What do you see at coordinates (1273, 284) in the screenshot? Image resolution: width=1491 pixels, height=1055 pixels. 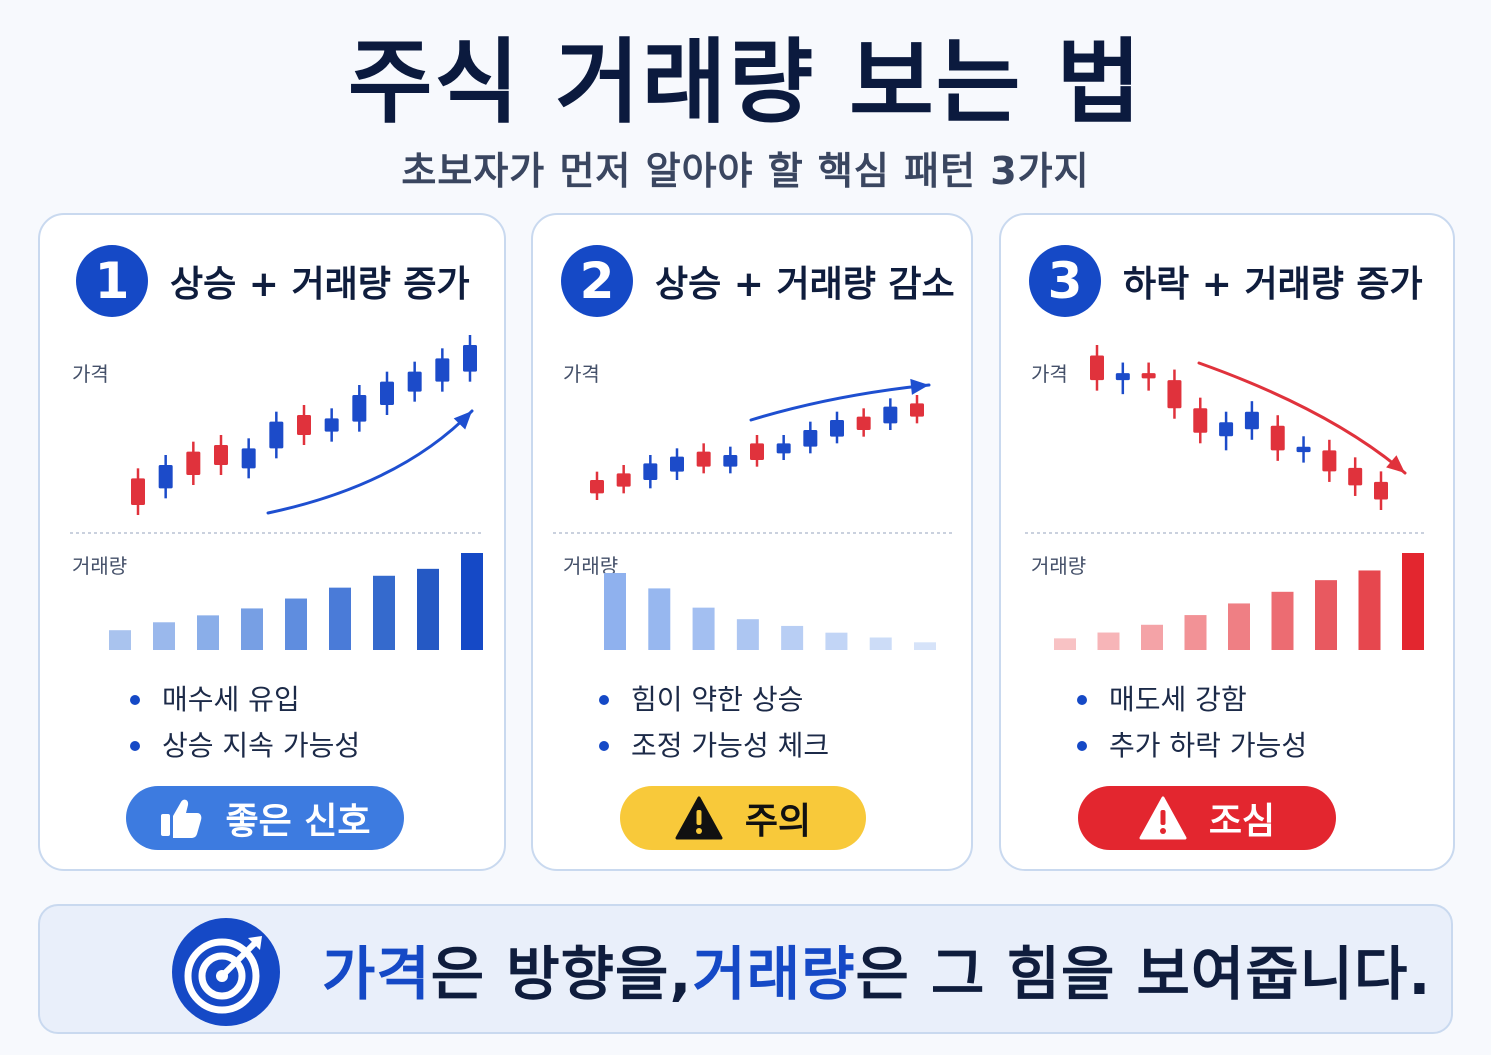 I see `card-title: 하락 + 거래량 증가` at bounding box center [1273, 284].